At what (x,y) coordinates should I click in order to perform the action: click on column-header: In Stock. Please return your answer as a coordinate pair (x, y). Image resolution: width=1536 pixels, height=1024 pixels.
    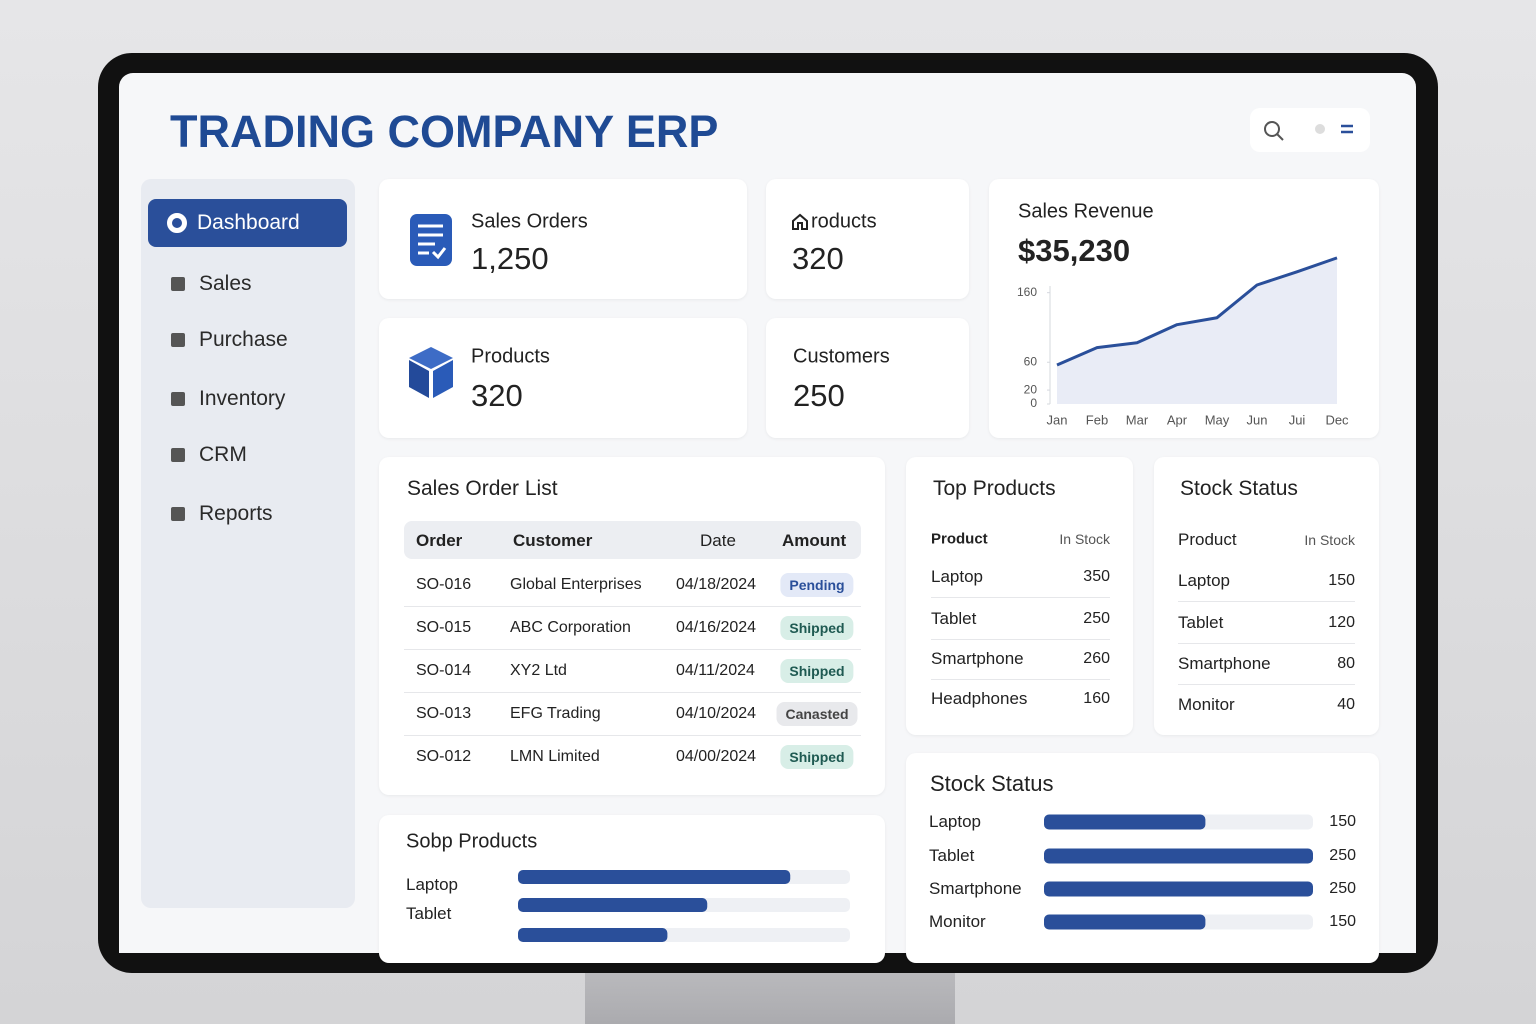
    Looking at the image, I should click on (1329, 540).